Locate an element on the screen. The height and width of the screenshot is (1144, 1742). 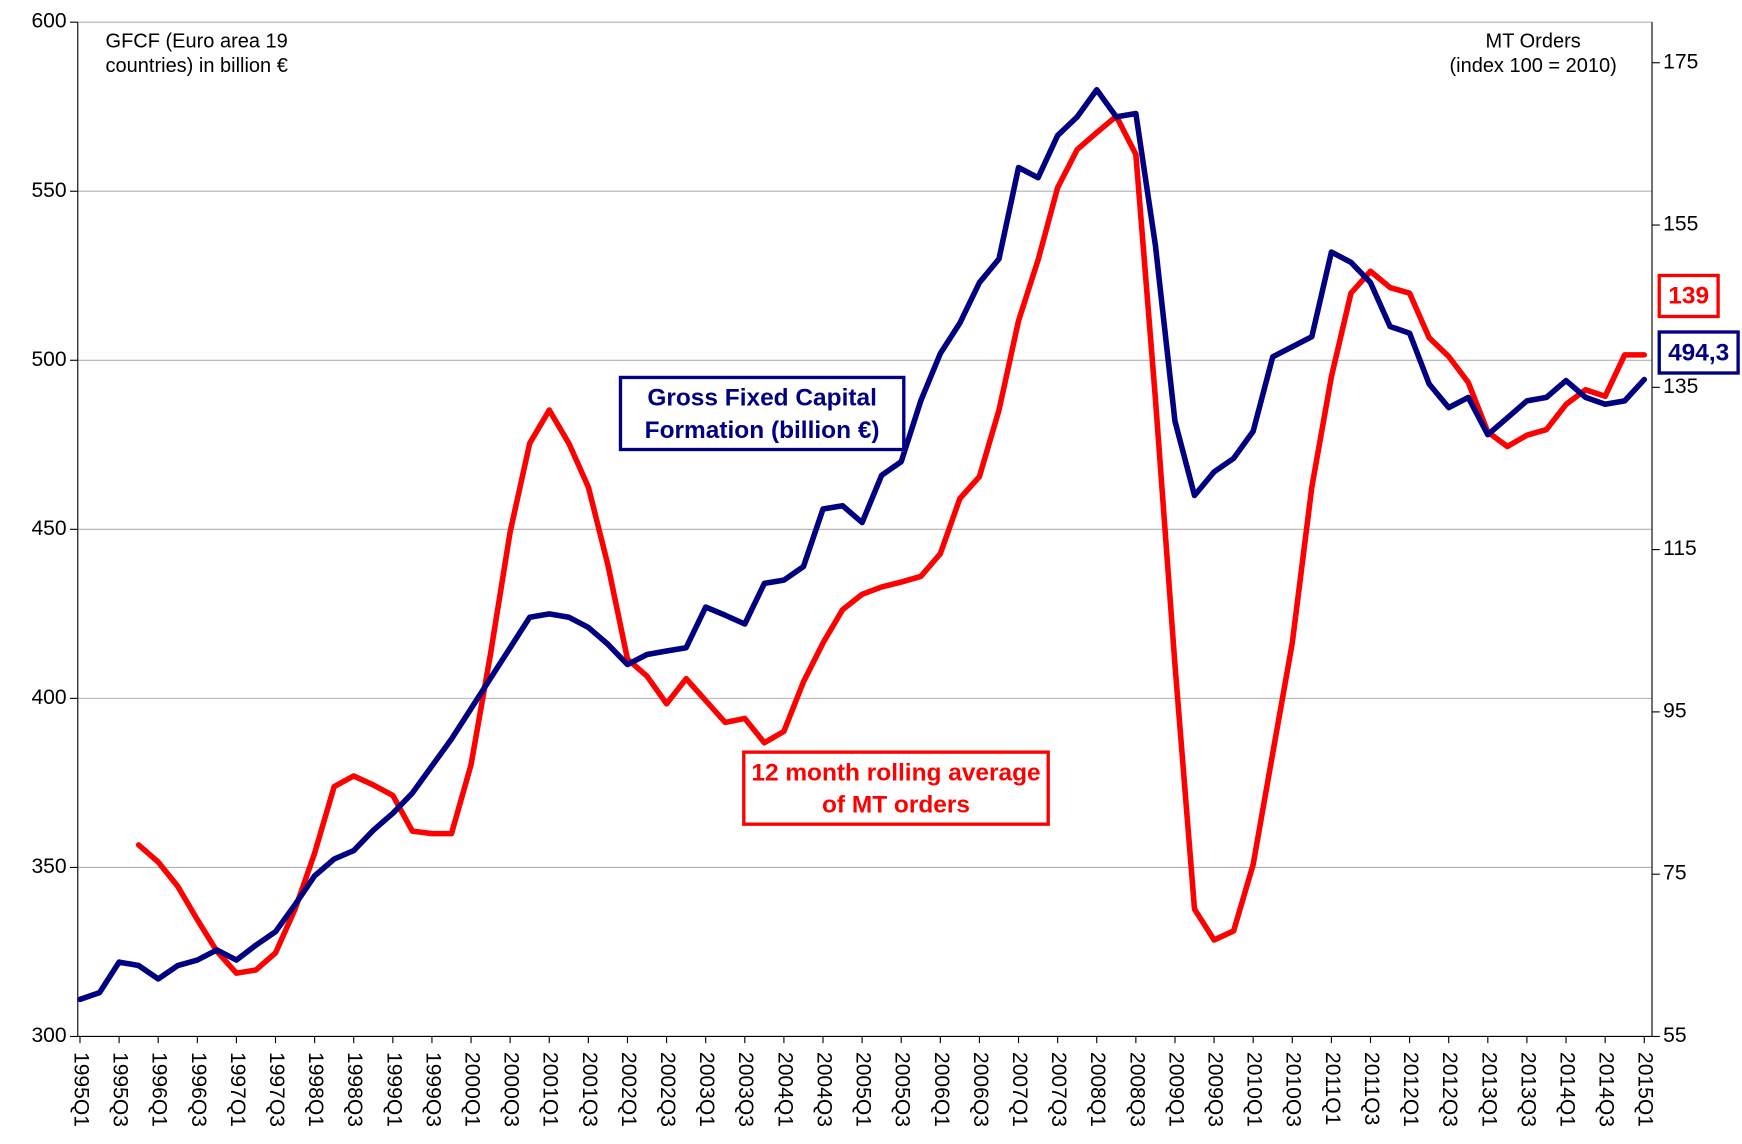
x-tick-label: 2008Q1 is located at coordinates (1097, 1089).